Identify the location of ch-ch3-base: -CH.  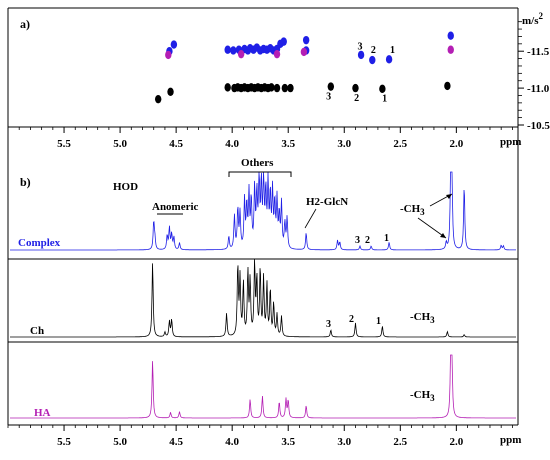
(420, 317).